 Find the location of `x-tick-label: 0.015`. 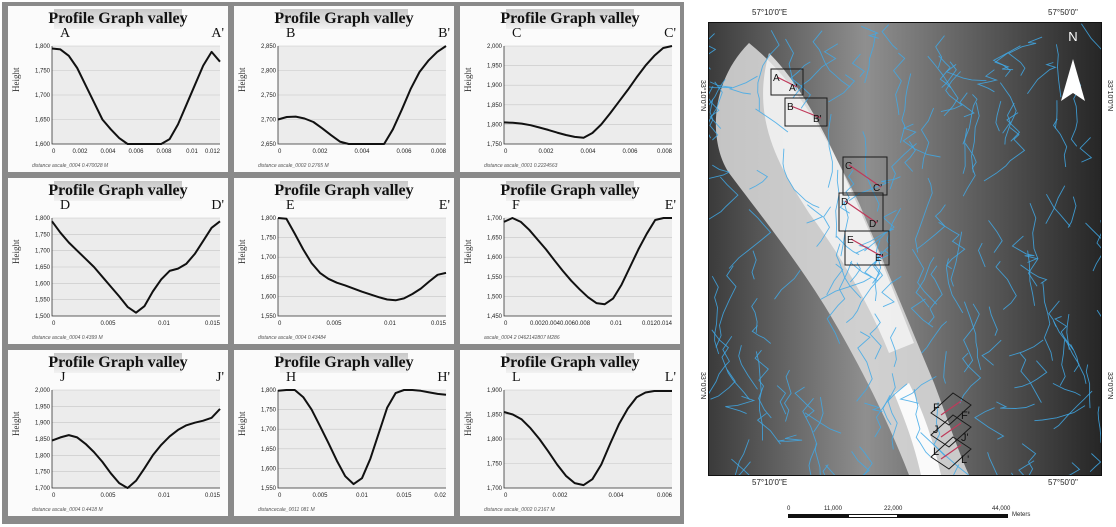

x-tick-label: 0.015 is located at coordinates (213, 496).